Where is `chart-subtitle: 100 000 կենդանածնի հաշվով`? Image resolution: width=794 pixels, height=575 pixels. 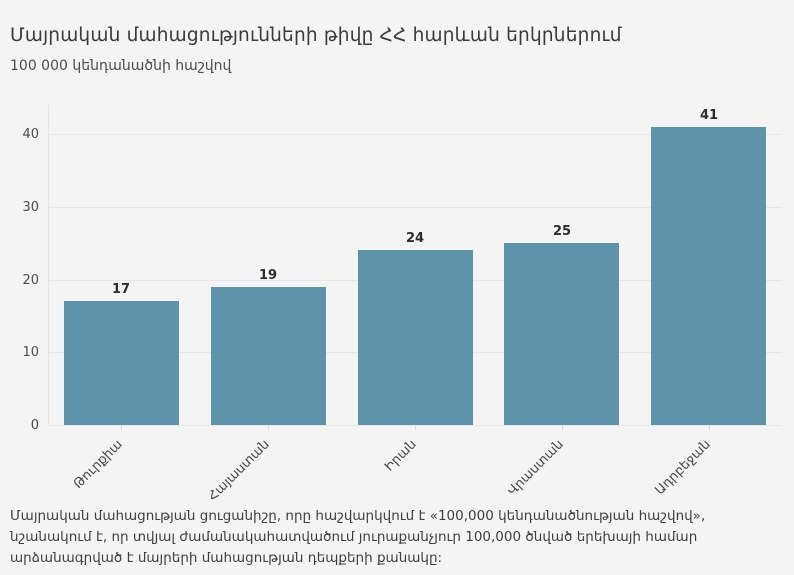 chart-subtitle: 100 000 կենդանածնի հաշվով is located at coordinates (121, 66).